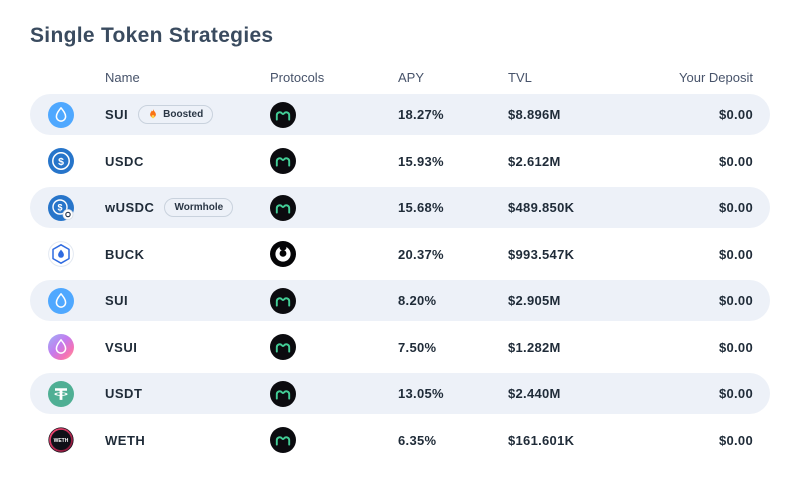  I want to click on tvl-value: $1.282M, so click(534, 347).